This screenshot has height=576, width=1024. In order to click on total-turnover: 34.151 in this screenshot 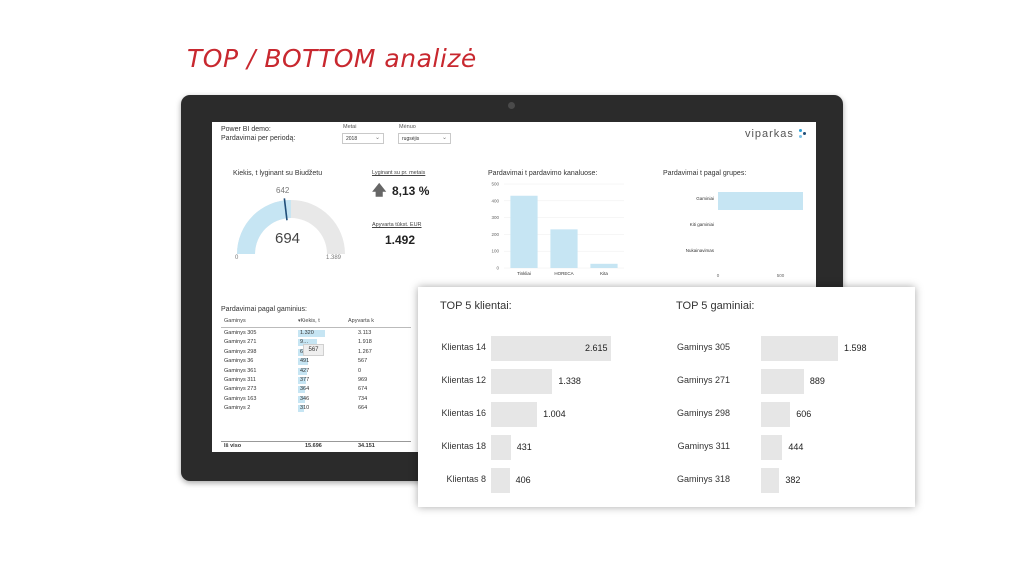, I will do `click(366, 446)`.